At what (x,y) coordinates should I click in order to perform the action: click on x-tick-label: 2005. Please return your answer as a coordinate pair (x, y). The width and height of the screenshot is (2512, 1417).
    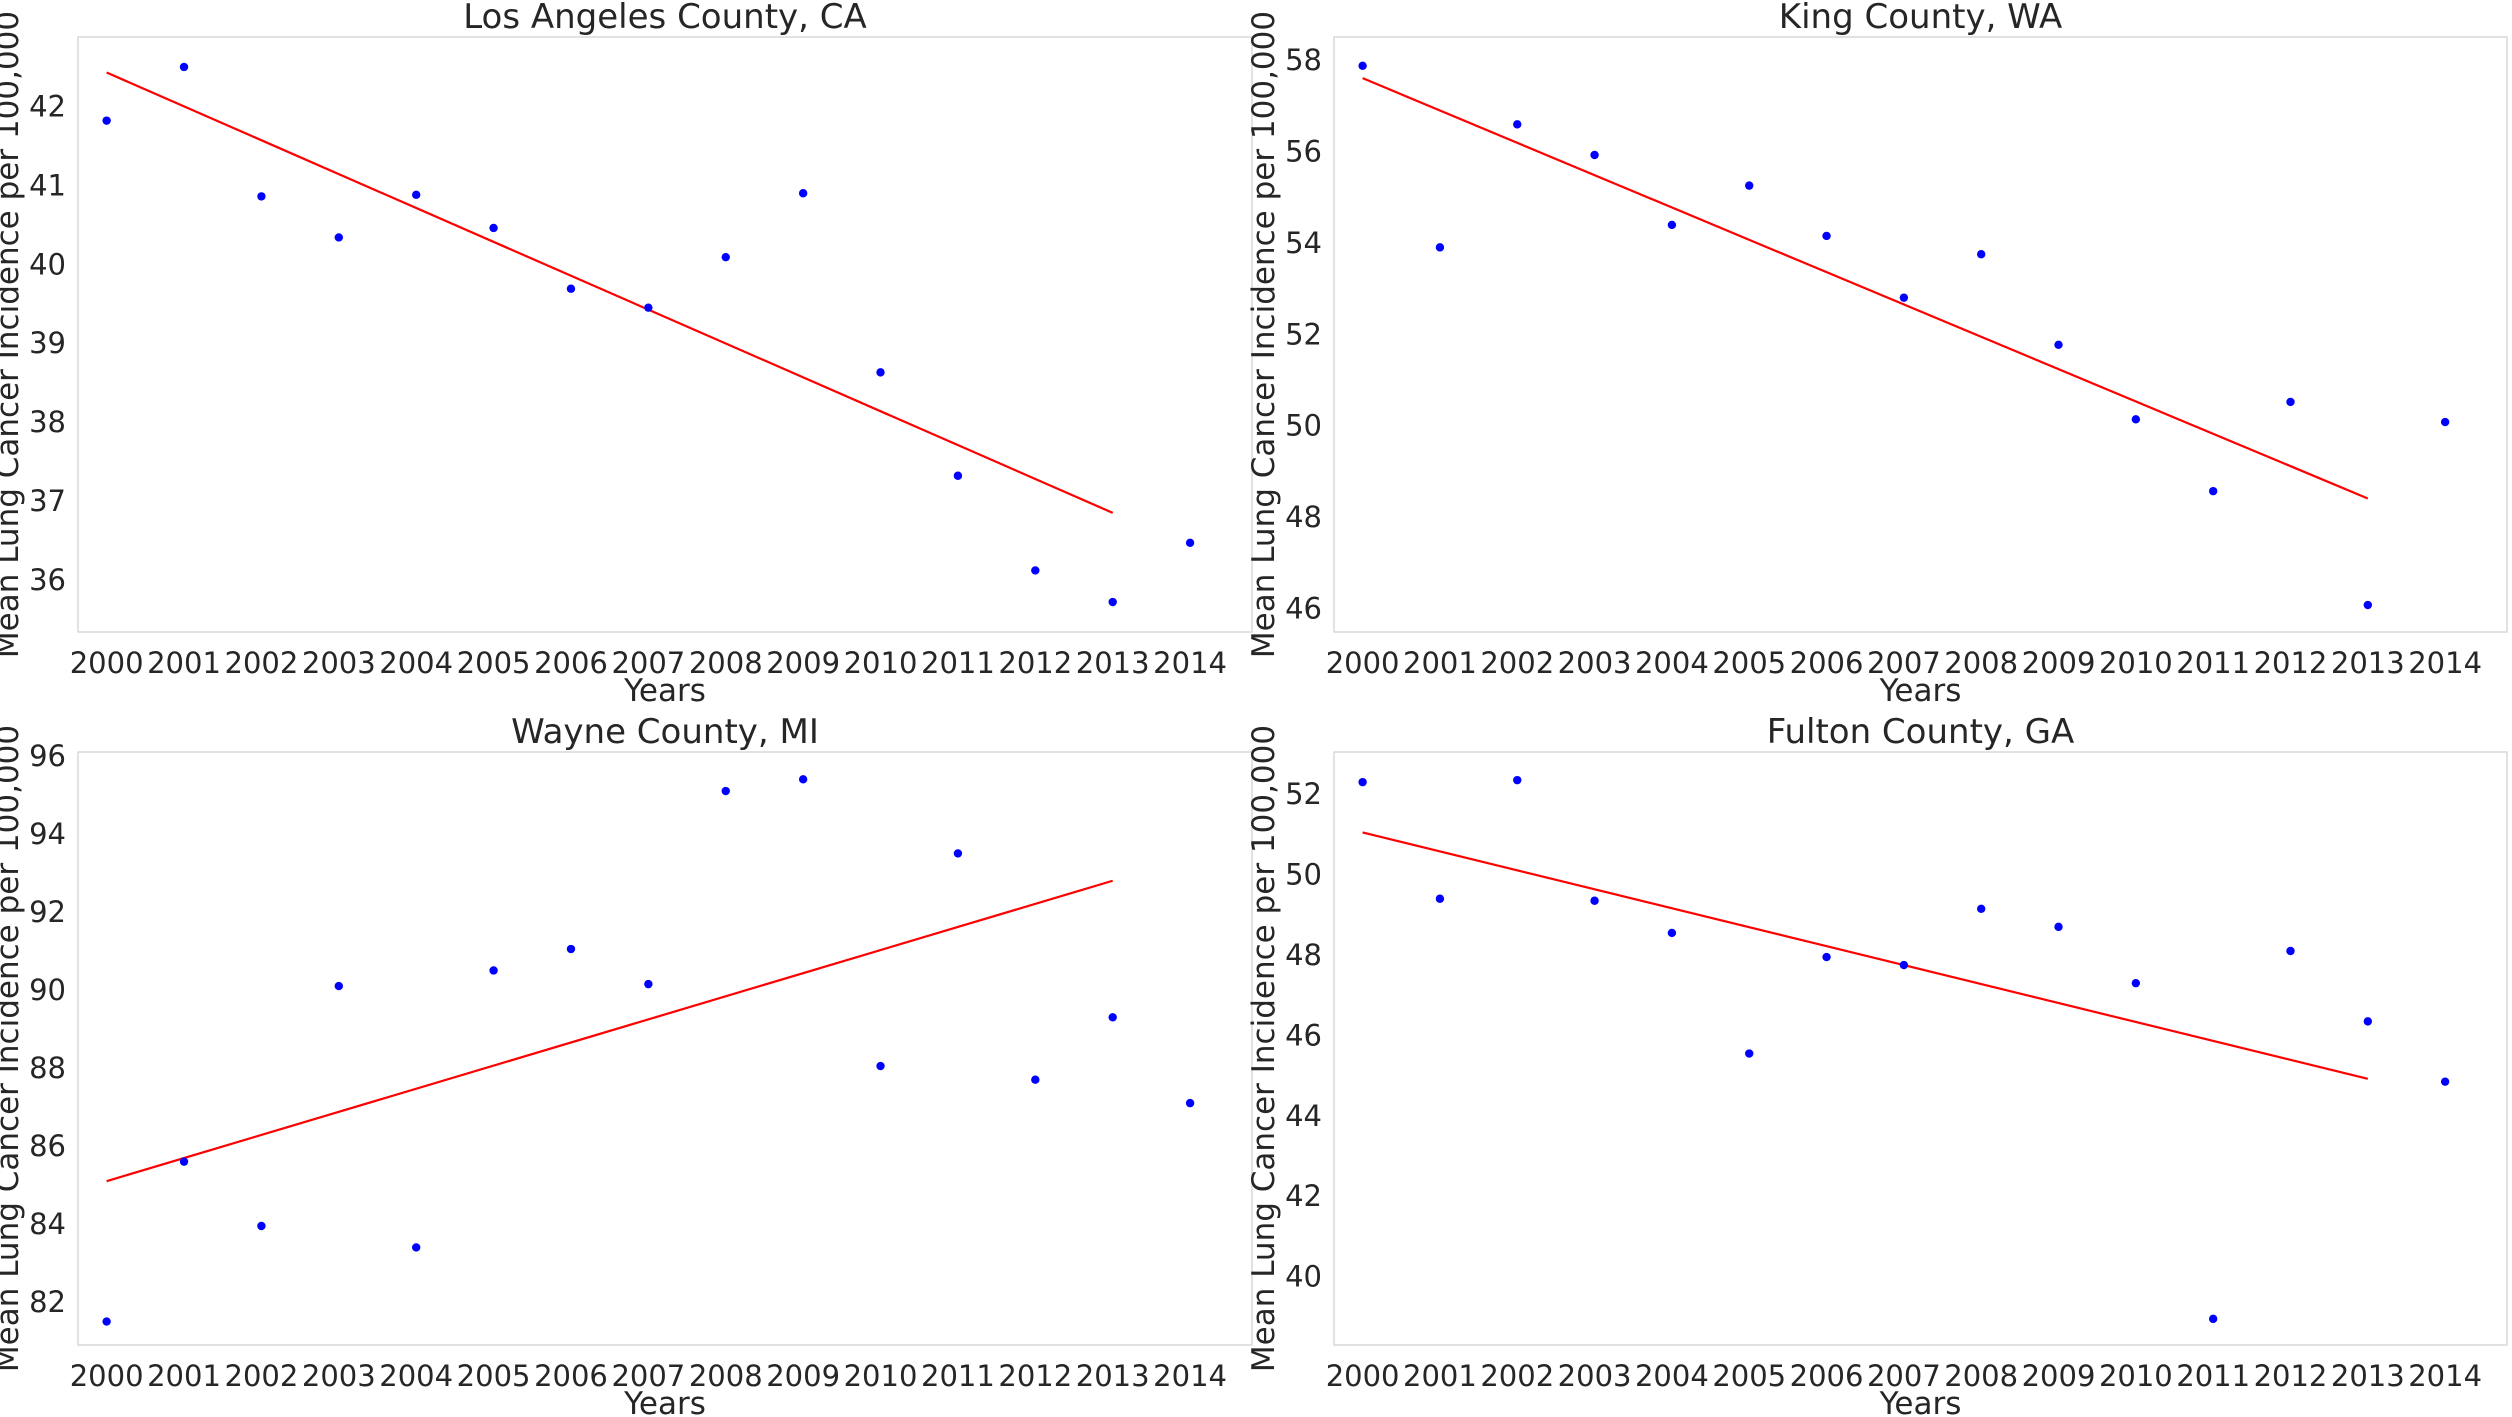
    Looking at the image, I should click on (494, 1376).